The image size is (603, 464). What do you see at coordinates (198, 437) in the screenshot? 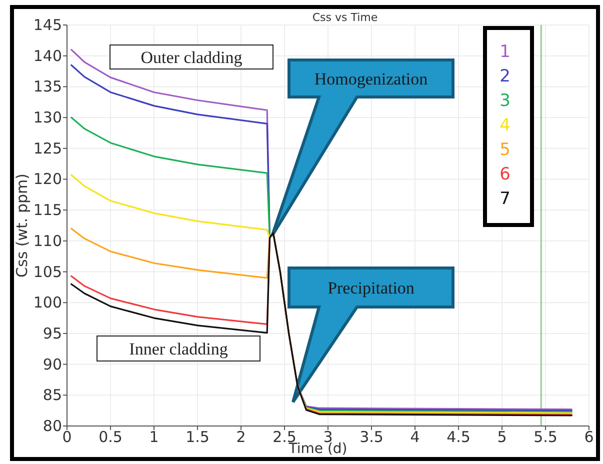
I see `x-tick-label: 1.5` at bounding box center [198, 437].